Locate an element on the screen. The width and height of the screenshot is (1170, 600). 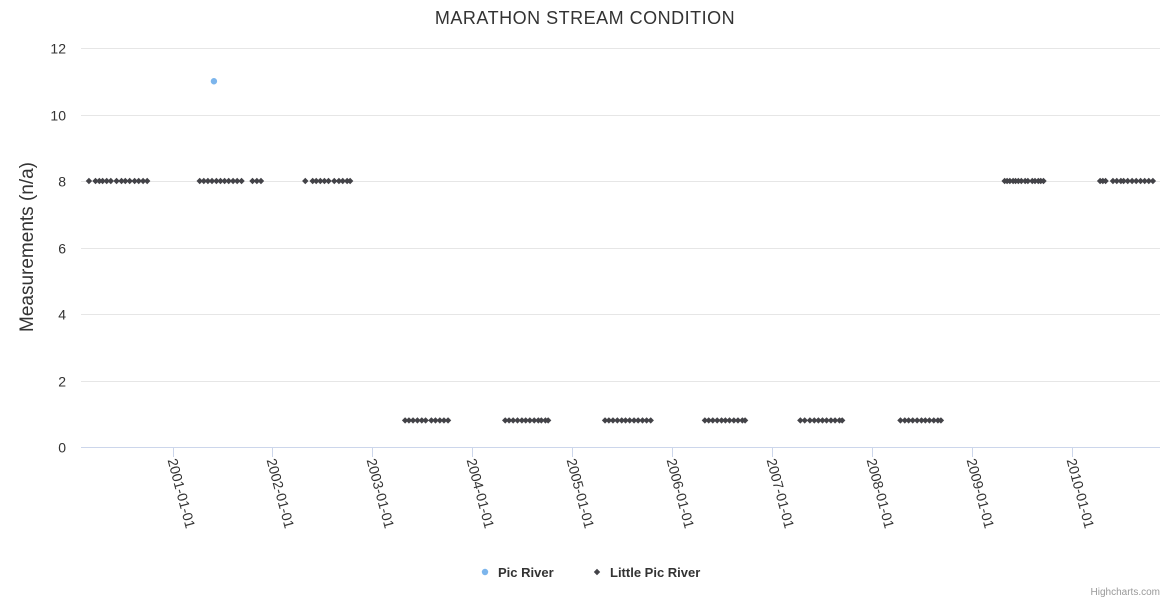
legend-item: Little Pic River is located at coordinates (647, 572).